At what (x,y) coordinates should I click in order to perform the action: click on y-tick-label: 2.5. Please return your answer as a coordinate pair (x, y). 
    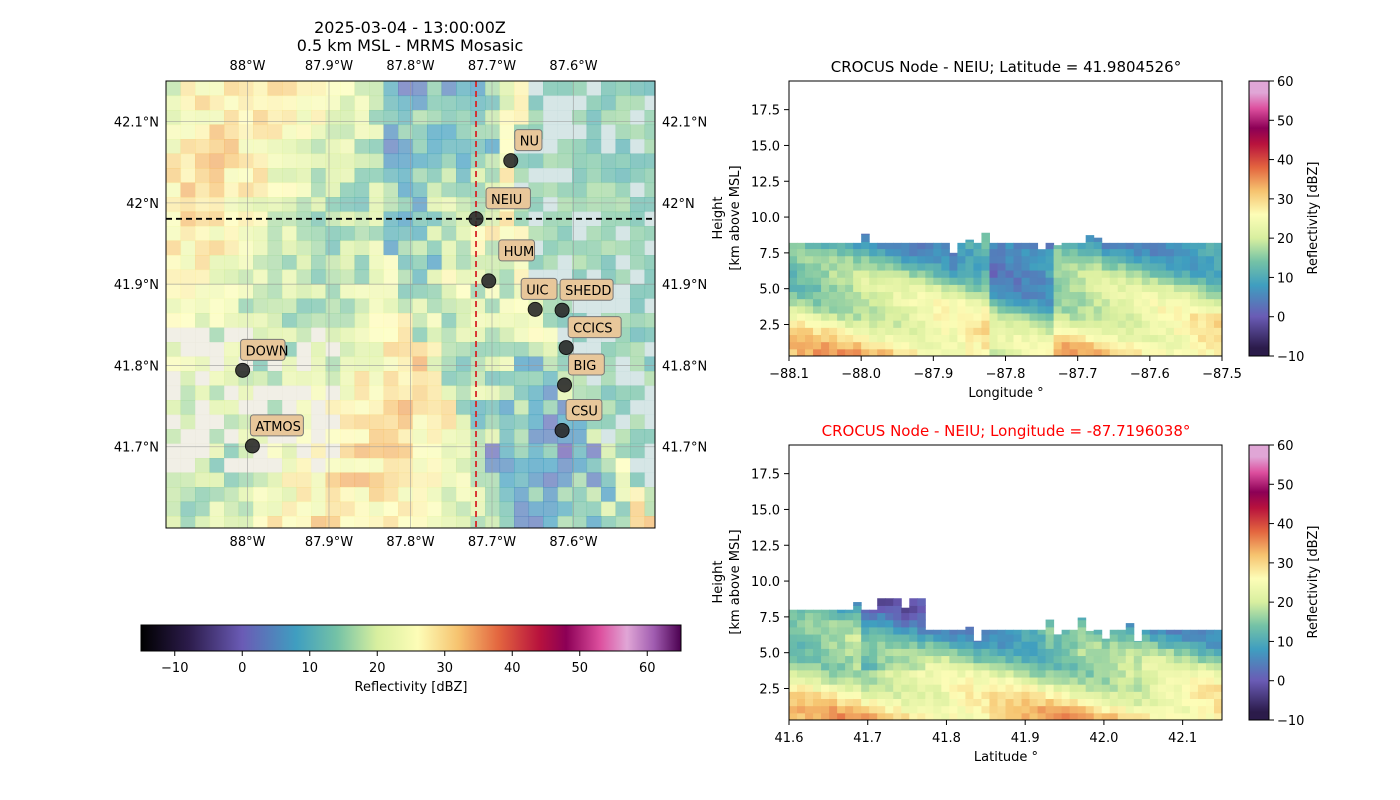
    Looking at the image, I should click on (769, 689).